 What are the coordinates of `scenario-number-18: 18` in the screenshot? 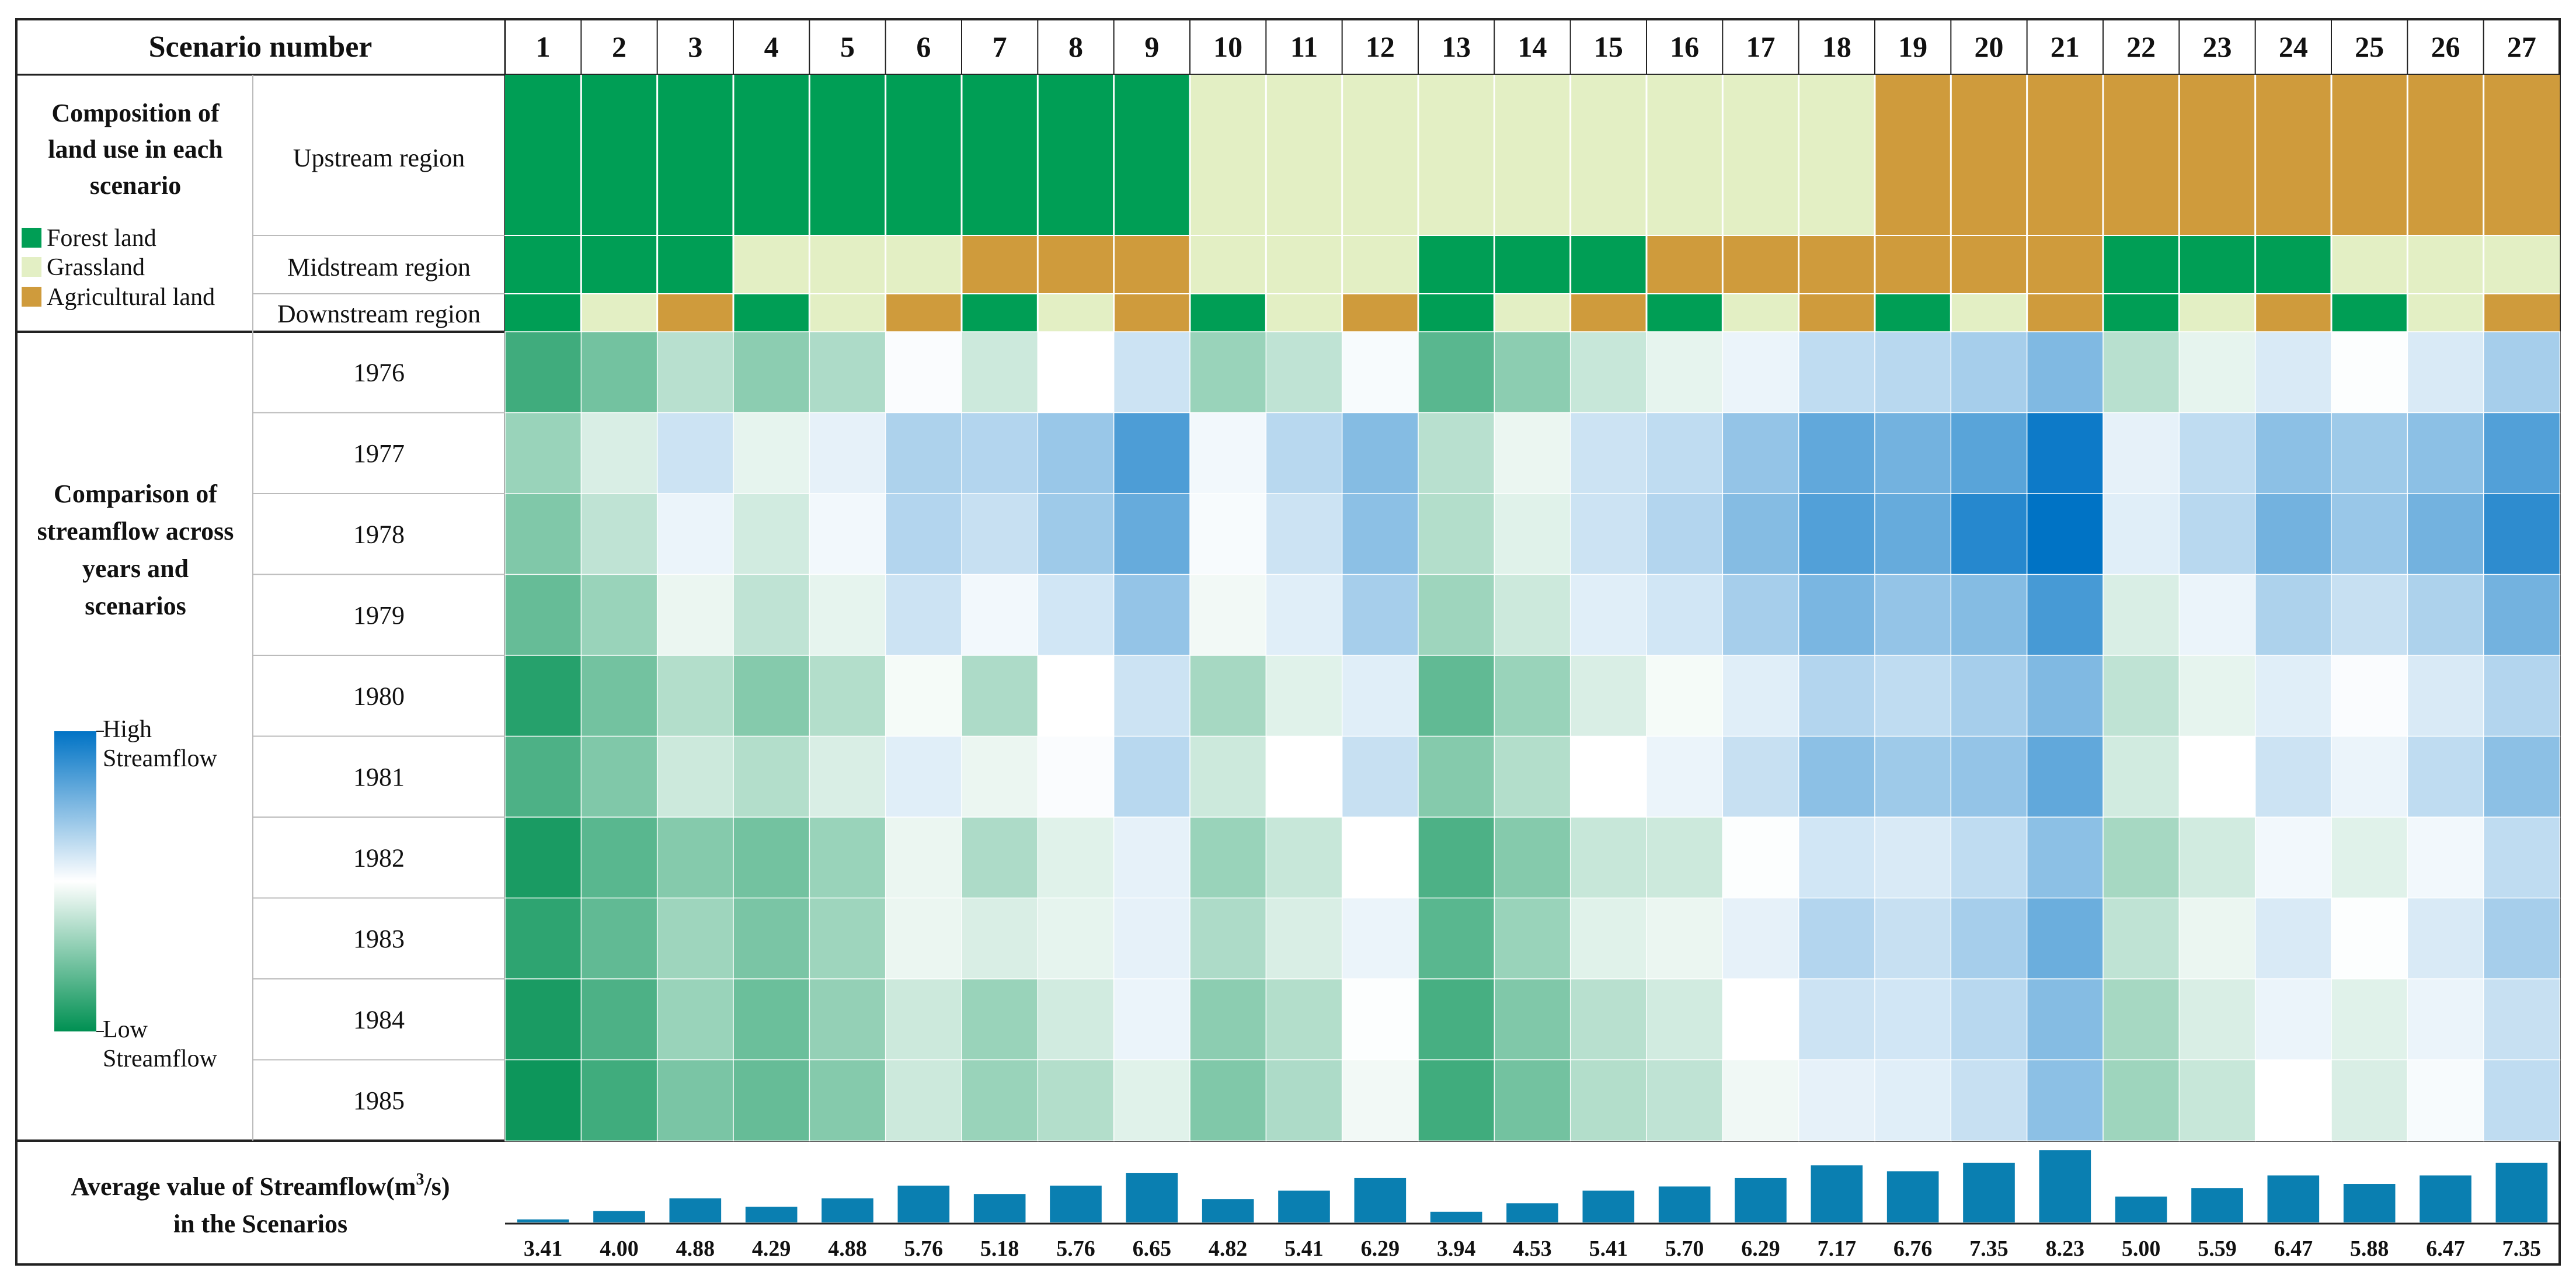 It's located at (1836, 46).